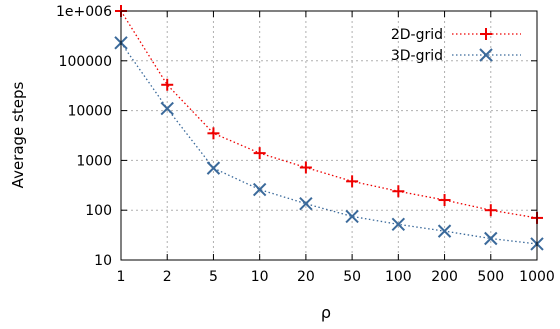 The image size is (560, 329). What do you see at coordinates (417, 35) in the screenshot?
I see `legend-label: 2D-grid` at bounding box center [417, 35].